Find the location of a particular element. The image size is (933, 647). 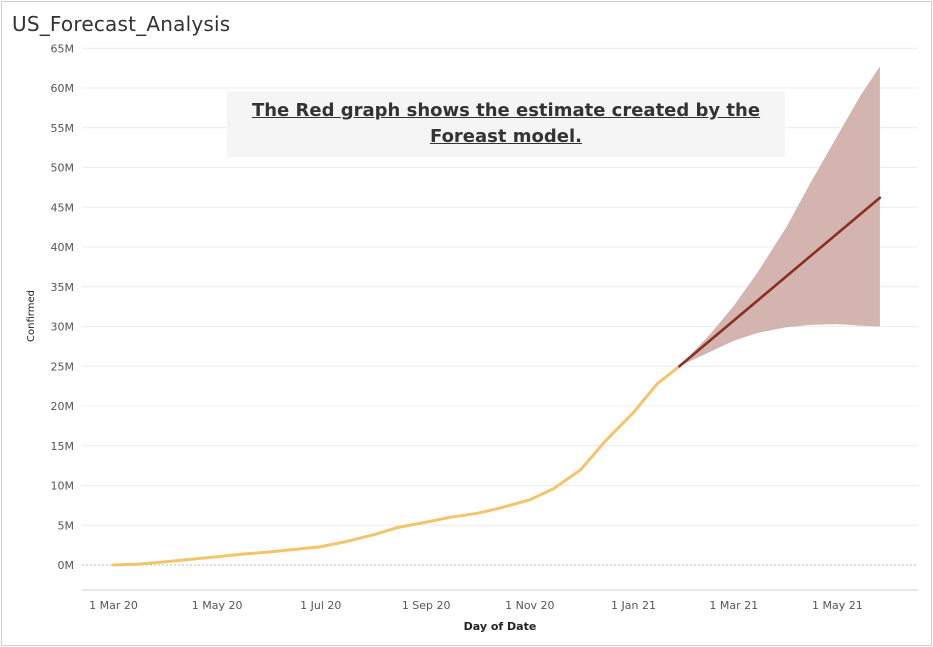

y-tick-label: 20M is located at coordinates (63, 406).